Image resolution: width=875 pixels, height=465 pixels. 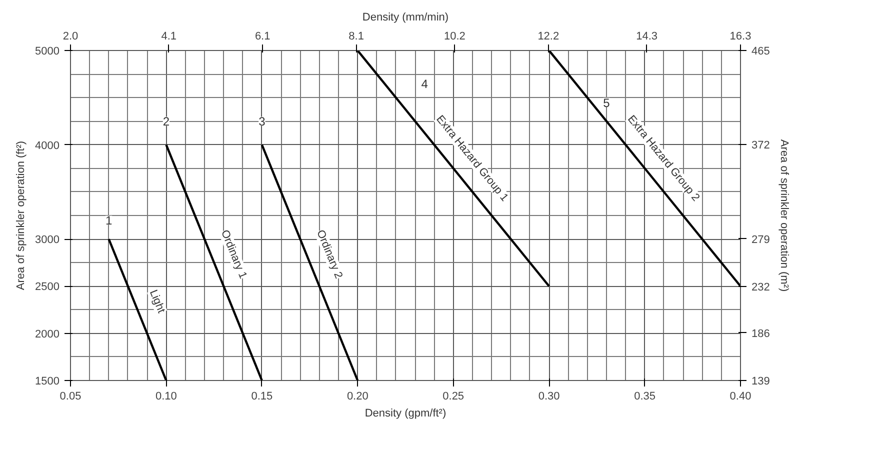 What do you see at coordinates (166, 121) in the screenshot?
I see `annotation: 2` at bounding box center [166, 121].